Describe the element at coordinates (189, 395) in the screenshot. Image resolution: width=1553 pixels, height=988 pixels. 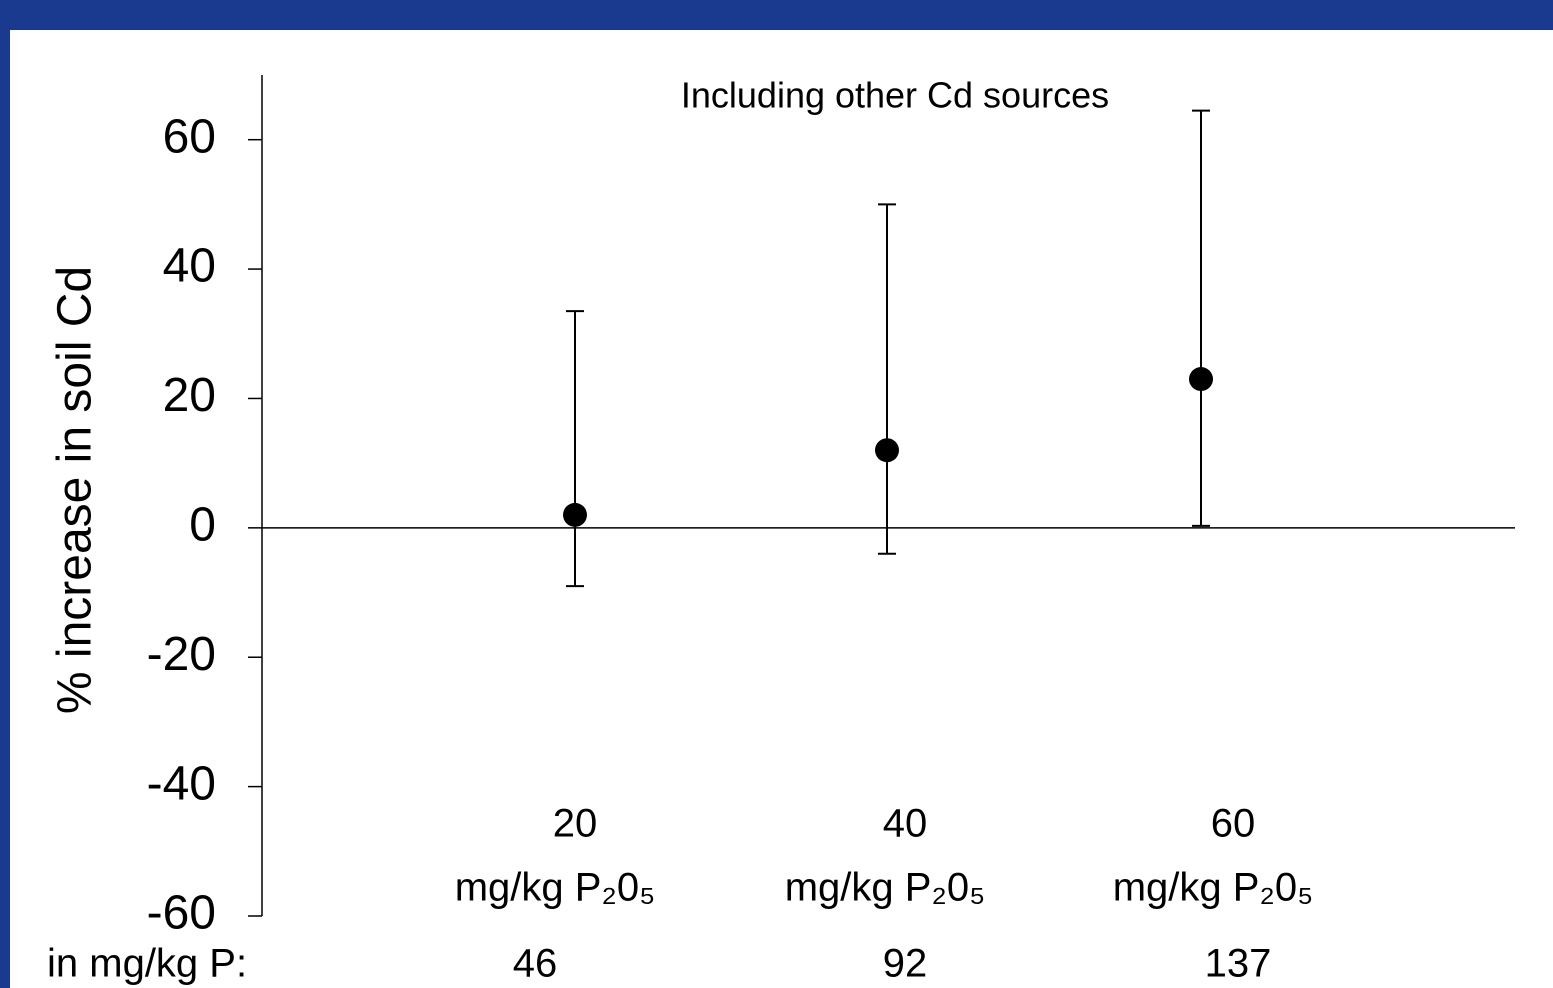
I see `y-tick-label: 20` at that location.